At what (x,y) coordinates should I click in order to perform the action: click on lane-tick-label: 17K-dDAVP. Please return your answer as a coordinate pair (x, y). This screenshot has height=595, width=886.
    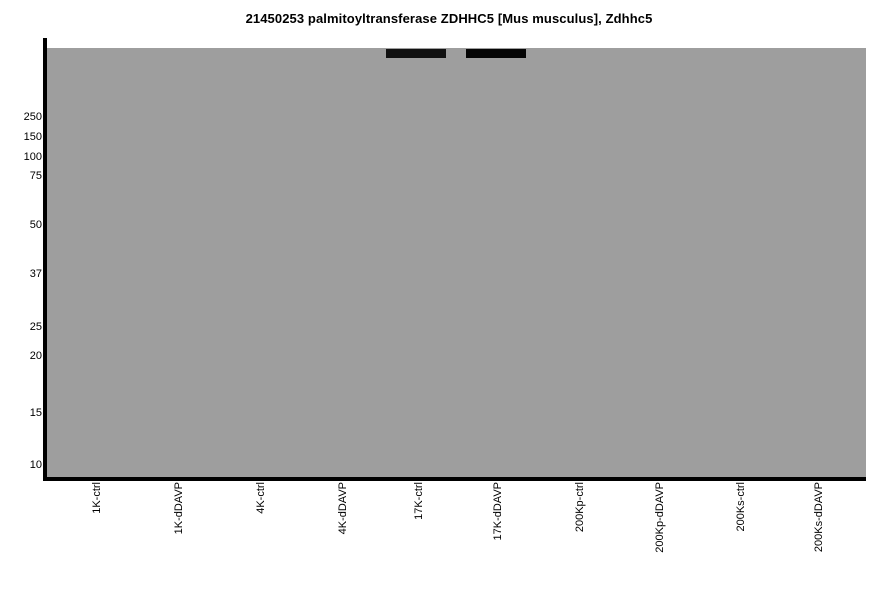
    Looking at the image, I should click on (498, 511).